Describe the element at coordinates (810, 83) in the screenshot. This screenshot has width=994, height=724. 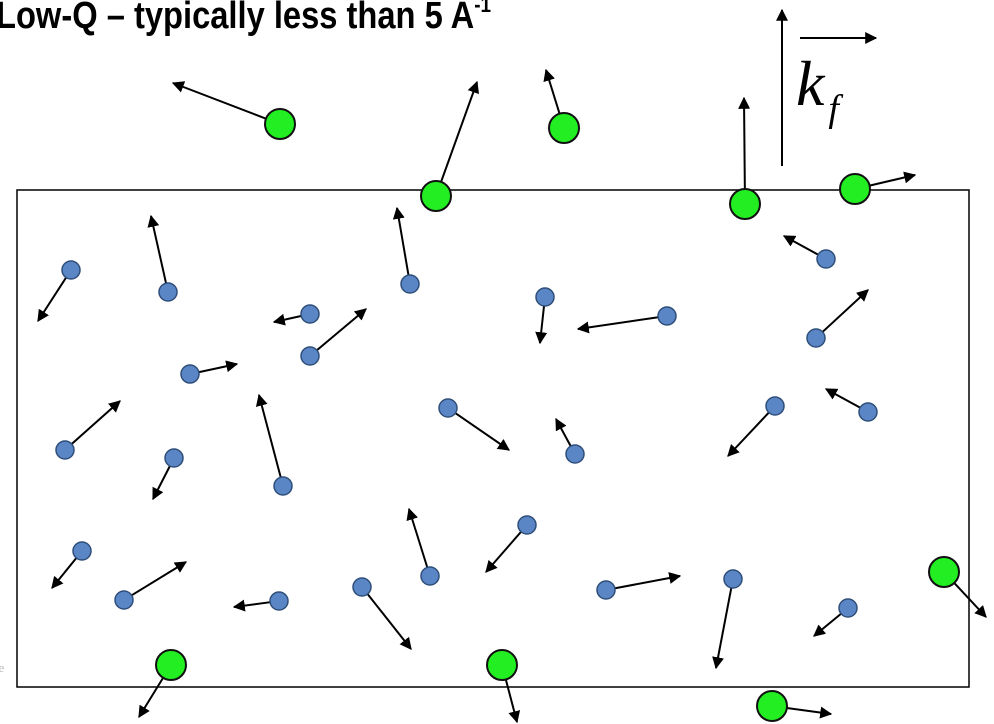
I see `kf-letter: k` at that location.